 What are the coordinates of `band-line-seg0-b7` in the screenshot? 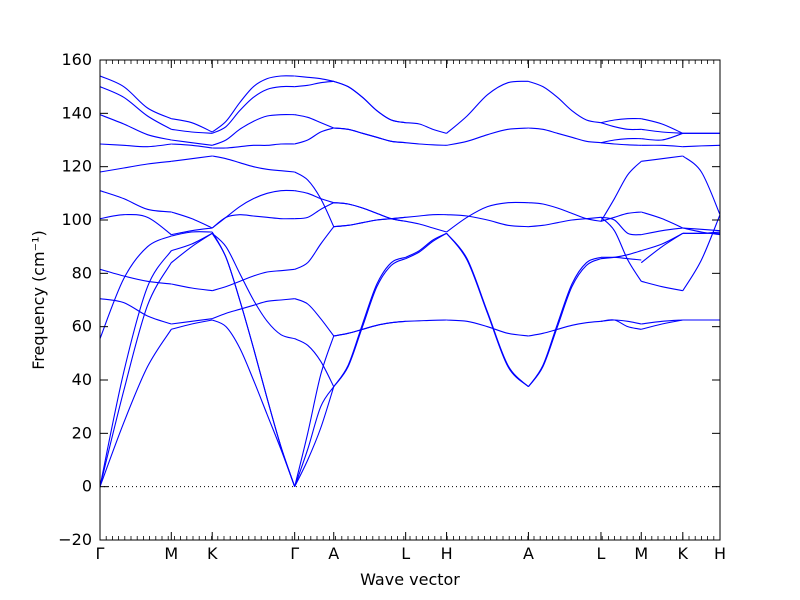 It's located at (136, 201).